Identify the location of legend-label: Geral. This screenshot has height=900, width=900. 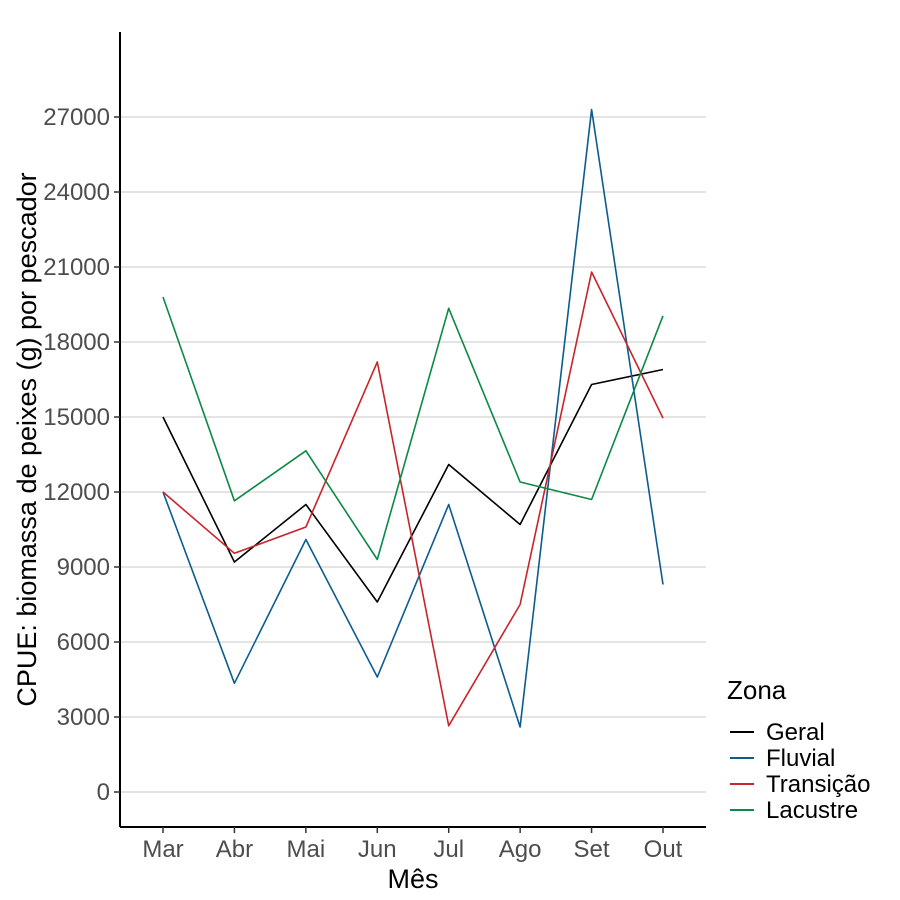
(795, 732).